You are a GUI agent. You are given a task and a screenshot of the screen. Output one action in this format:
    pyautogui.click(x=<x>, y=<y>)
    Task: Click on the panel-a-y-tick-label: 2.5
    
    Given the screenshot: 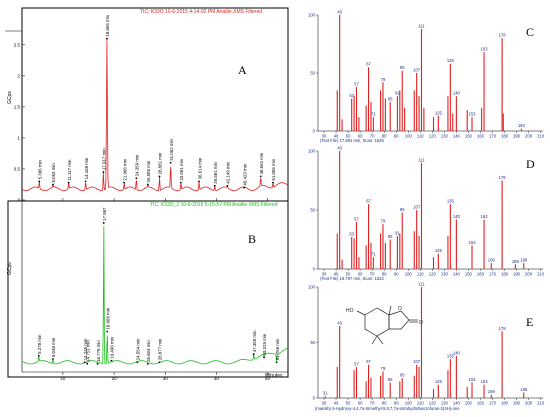 What is the action you would take?
    pyautogui.click(x=17, y=44)
    